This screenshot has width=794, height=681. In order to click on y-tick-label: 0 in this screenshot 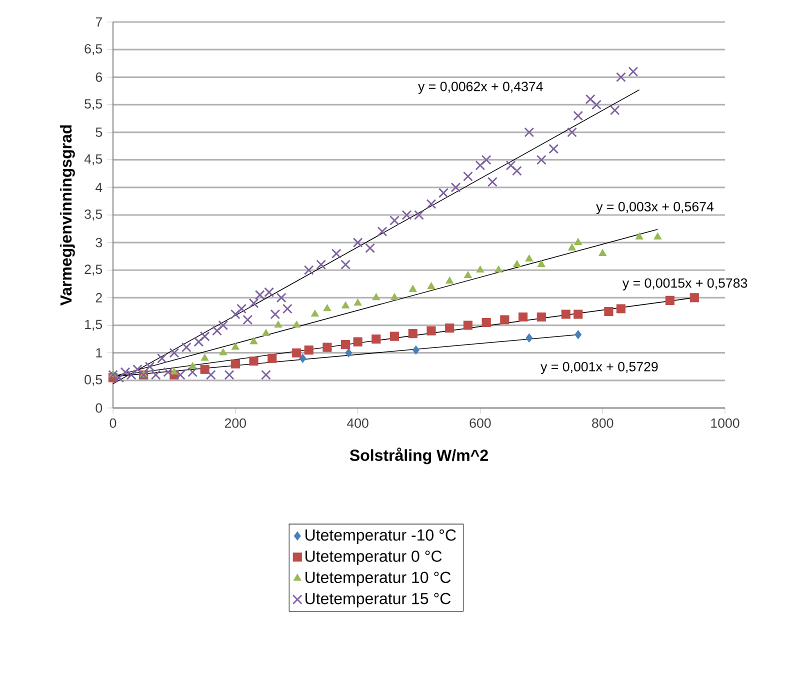, I will do `click(99, 408)`.